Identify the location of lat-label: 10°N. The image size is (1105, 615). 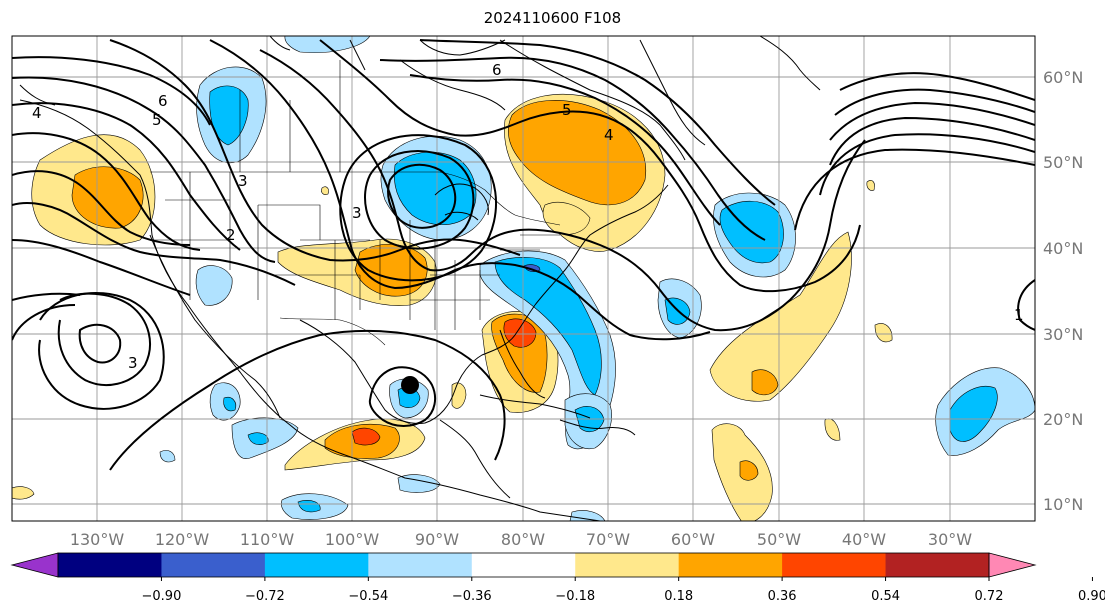
(1063, 504).